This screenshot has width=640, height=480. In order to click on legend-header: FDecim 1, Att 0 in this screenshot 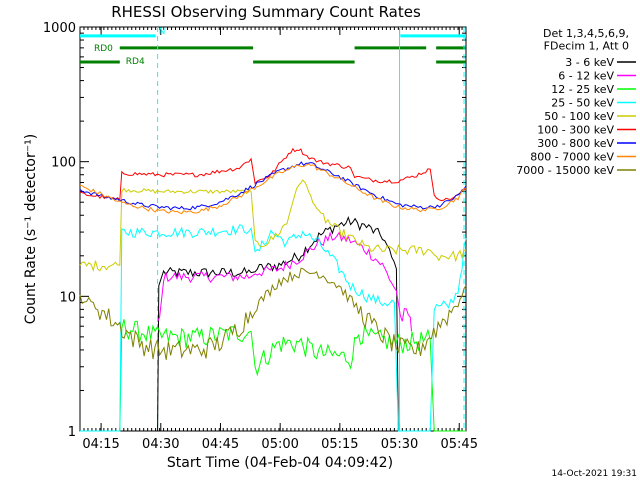, I will do `click(586, 46)`.